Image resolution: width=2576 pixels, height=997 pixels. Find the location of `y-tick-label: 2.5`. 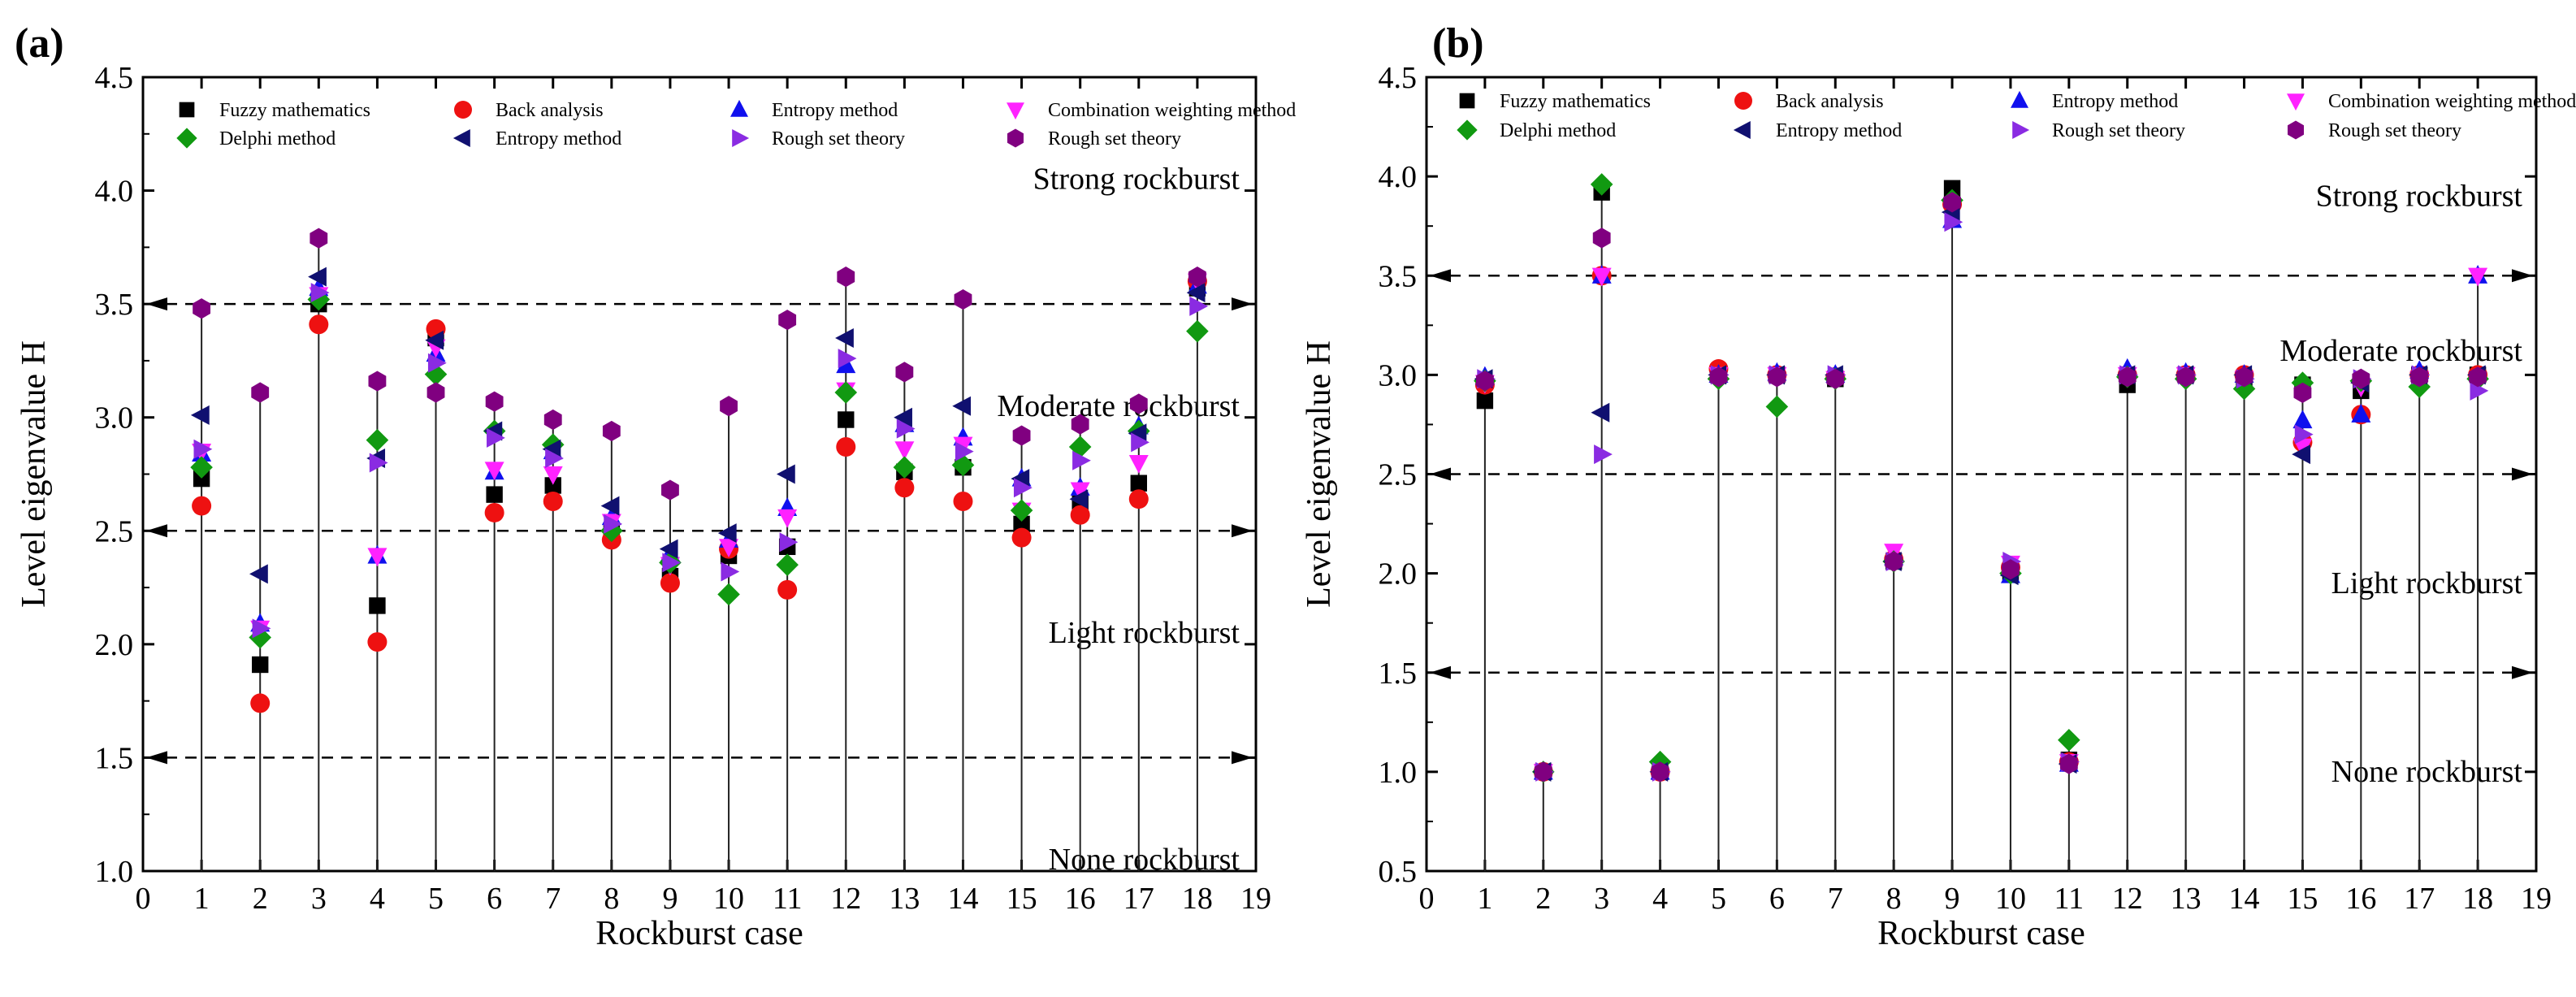

y-tick-label: 2.5 is located at coordinates (1398, 475).